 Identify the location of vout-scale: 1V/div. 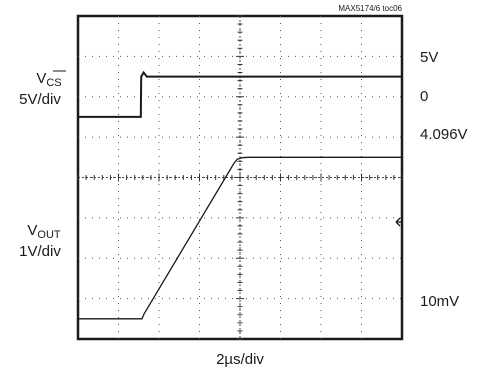
(40, 251).